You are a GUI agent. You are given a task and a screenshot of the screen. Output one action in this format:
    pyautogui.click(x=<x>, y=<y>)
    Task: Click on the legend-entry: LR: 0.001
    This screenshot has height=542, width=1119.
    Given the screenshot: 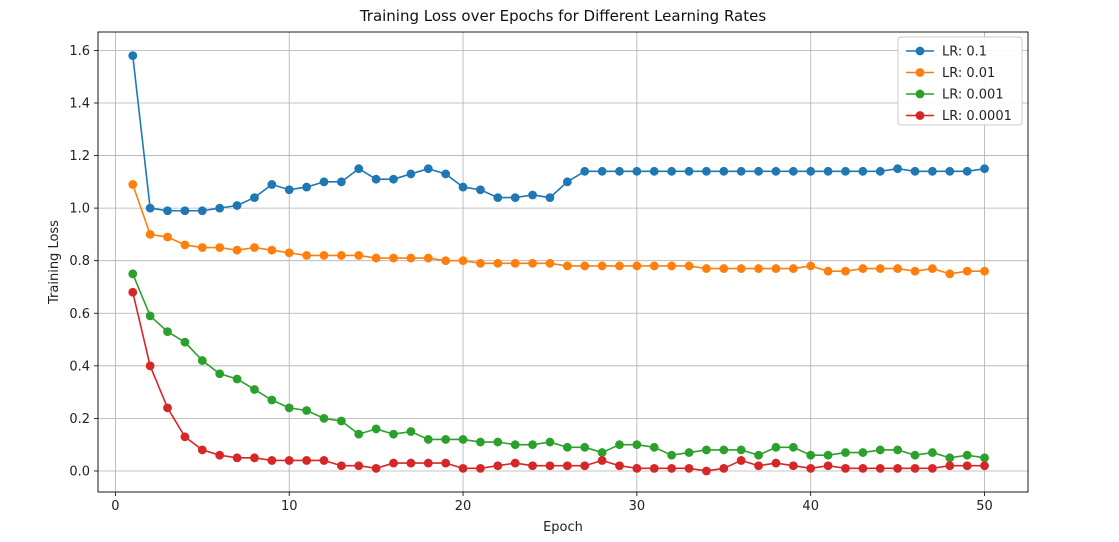 What is the action you would take?
    pyautogui.click(x=955, y=95)
    